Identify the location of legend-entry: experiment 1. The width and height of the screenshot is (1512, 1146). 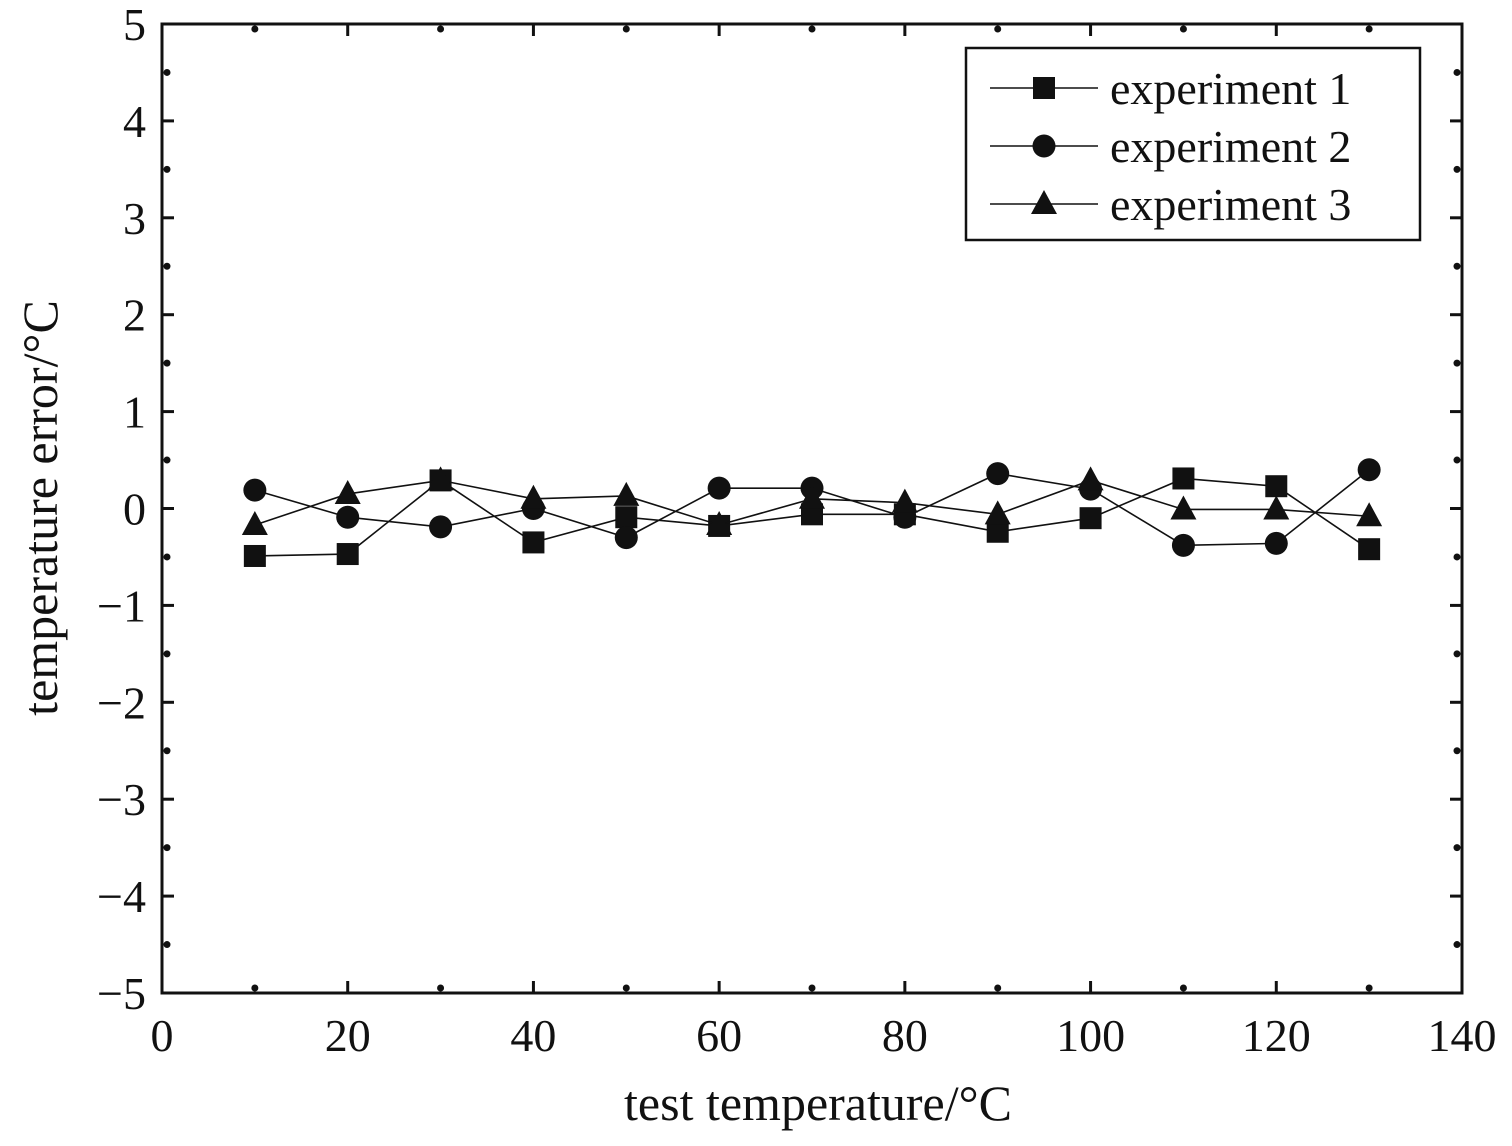
(1170, 88).